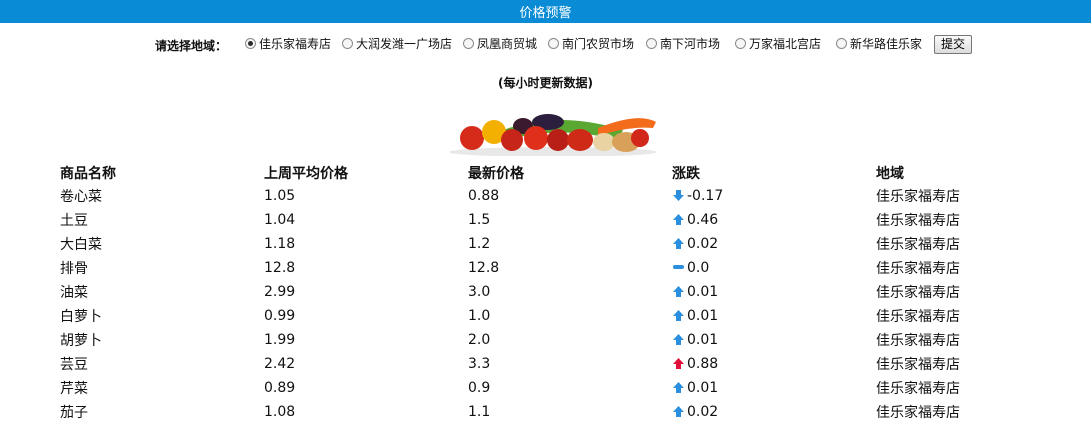 This screenshot has height=445, width=1091. What do you see at coordinates (81, 245) in the screenshot?
I see `product-name: 大白菜` at bounding box center [81, 245].